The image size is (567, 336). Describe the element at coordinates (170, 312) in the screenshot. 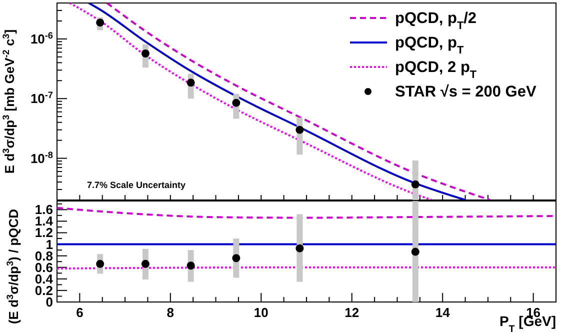

I see `x-tick-label: 8` at that location.